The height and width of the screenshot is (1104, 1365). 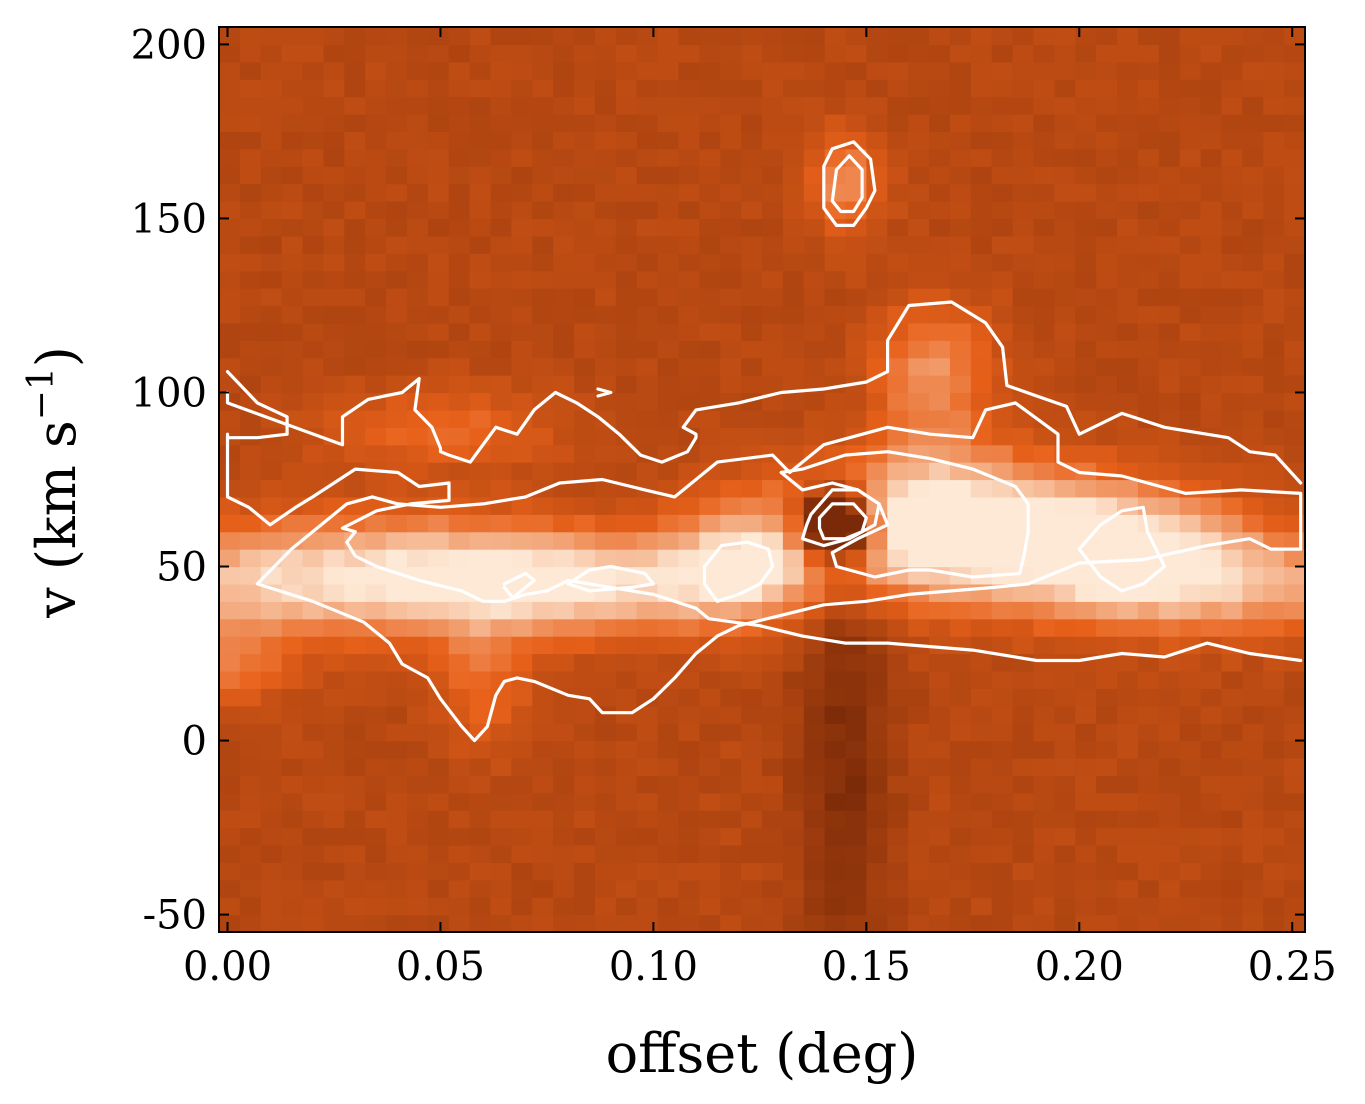 What do you see at coordinates (175, 916) in the screenshot?
I see `y-tick-label: -50` at bounding box center [175, 916].